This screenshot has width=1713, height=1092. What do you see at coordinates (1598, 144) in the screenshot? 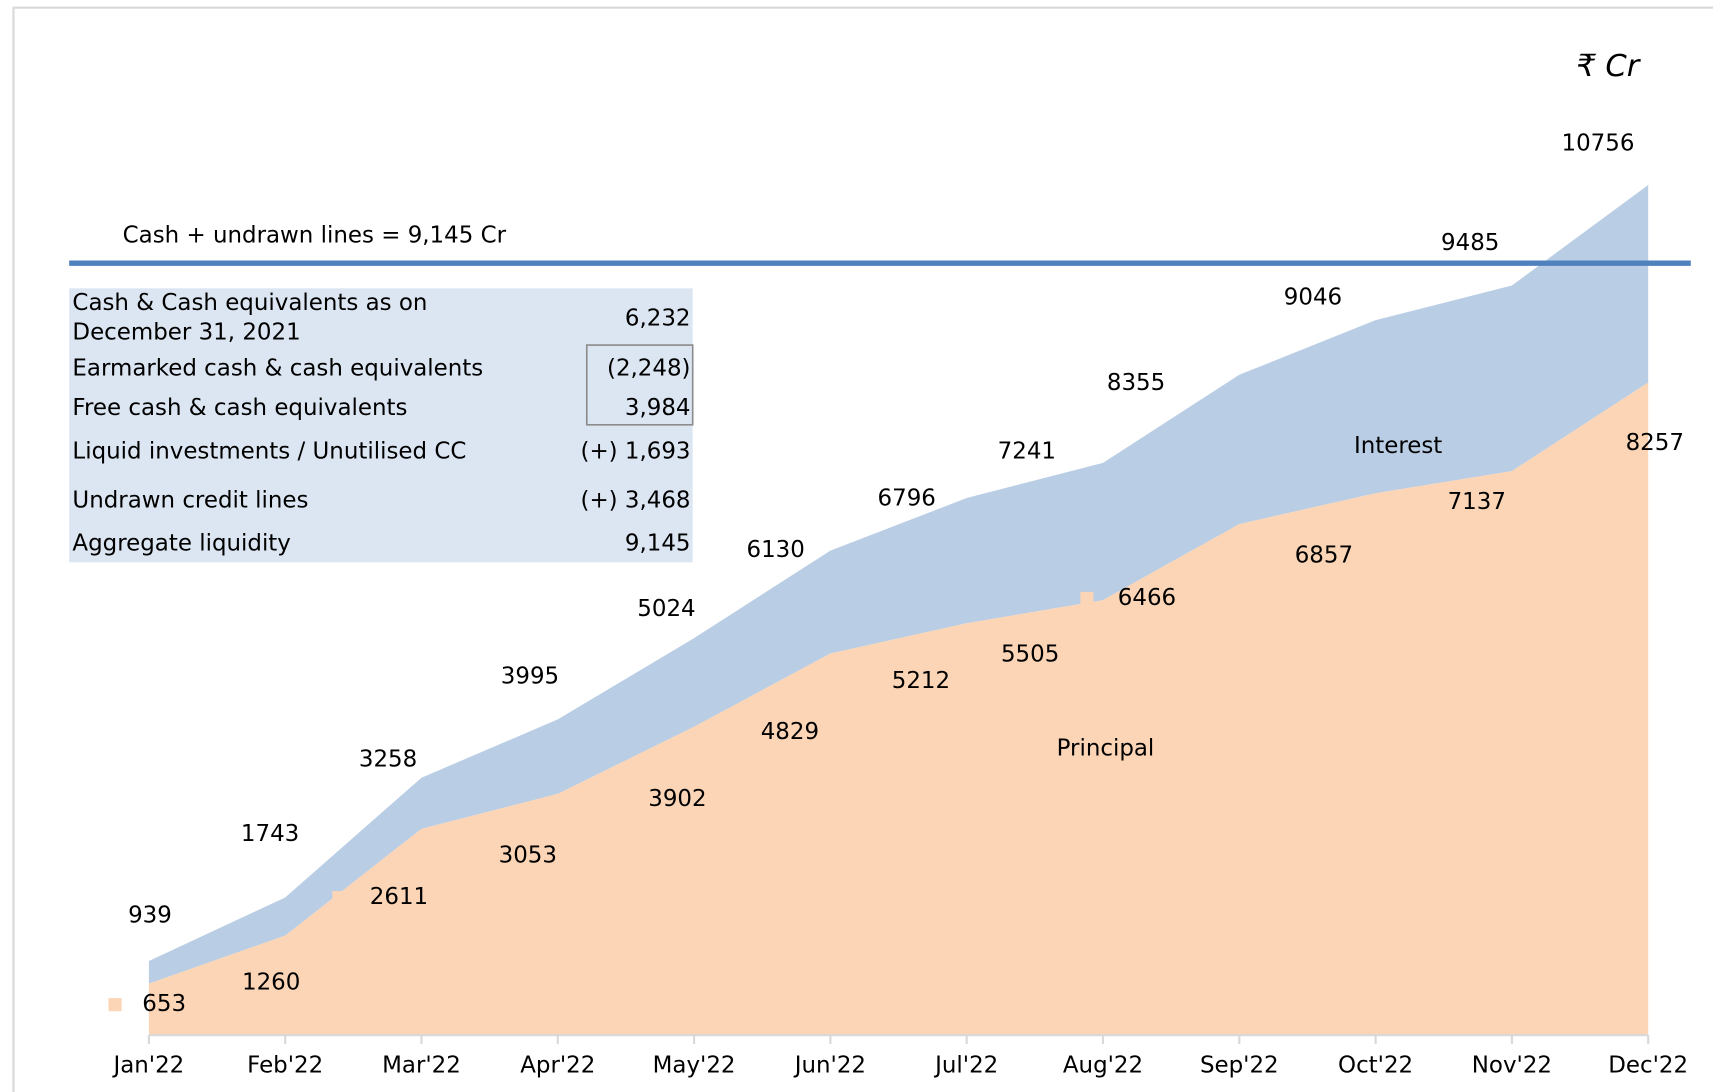
I see `total-label: 10756` at bounding box center [1598, 144].